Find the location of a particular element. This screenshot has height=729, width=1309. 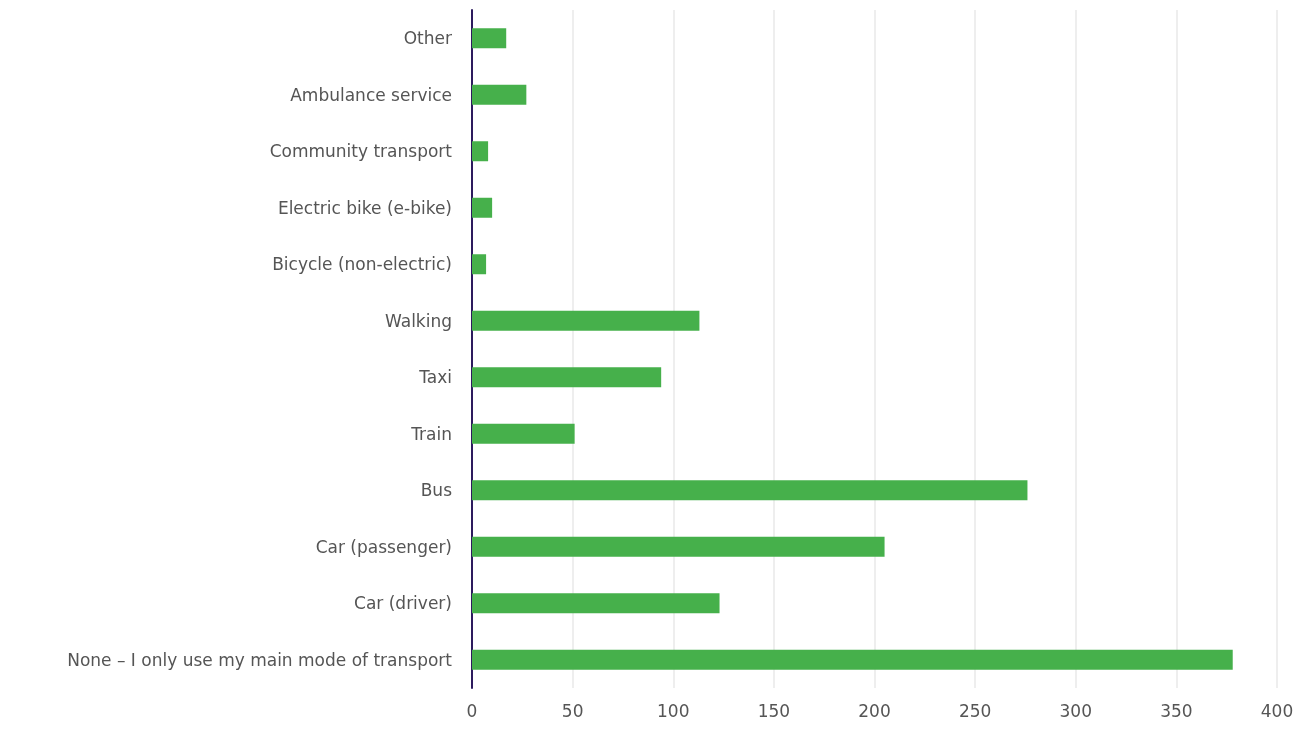

y-tick-label: Car (driver) is located at coordinates (403, 603).